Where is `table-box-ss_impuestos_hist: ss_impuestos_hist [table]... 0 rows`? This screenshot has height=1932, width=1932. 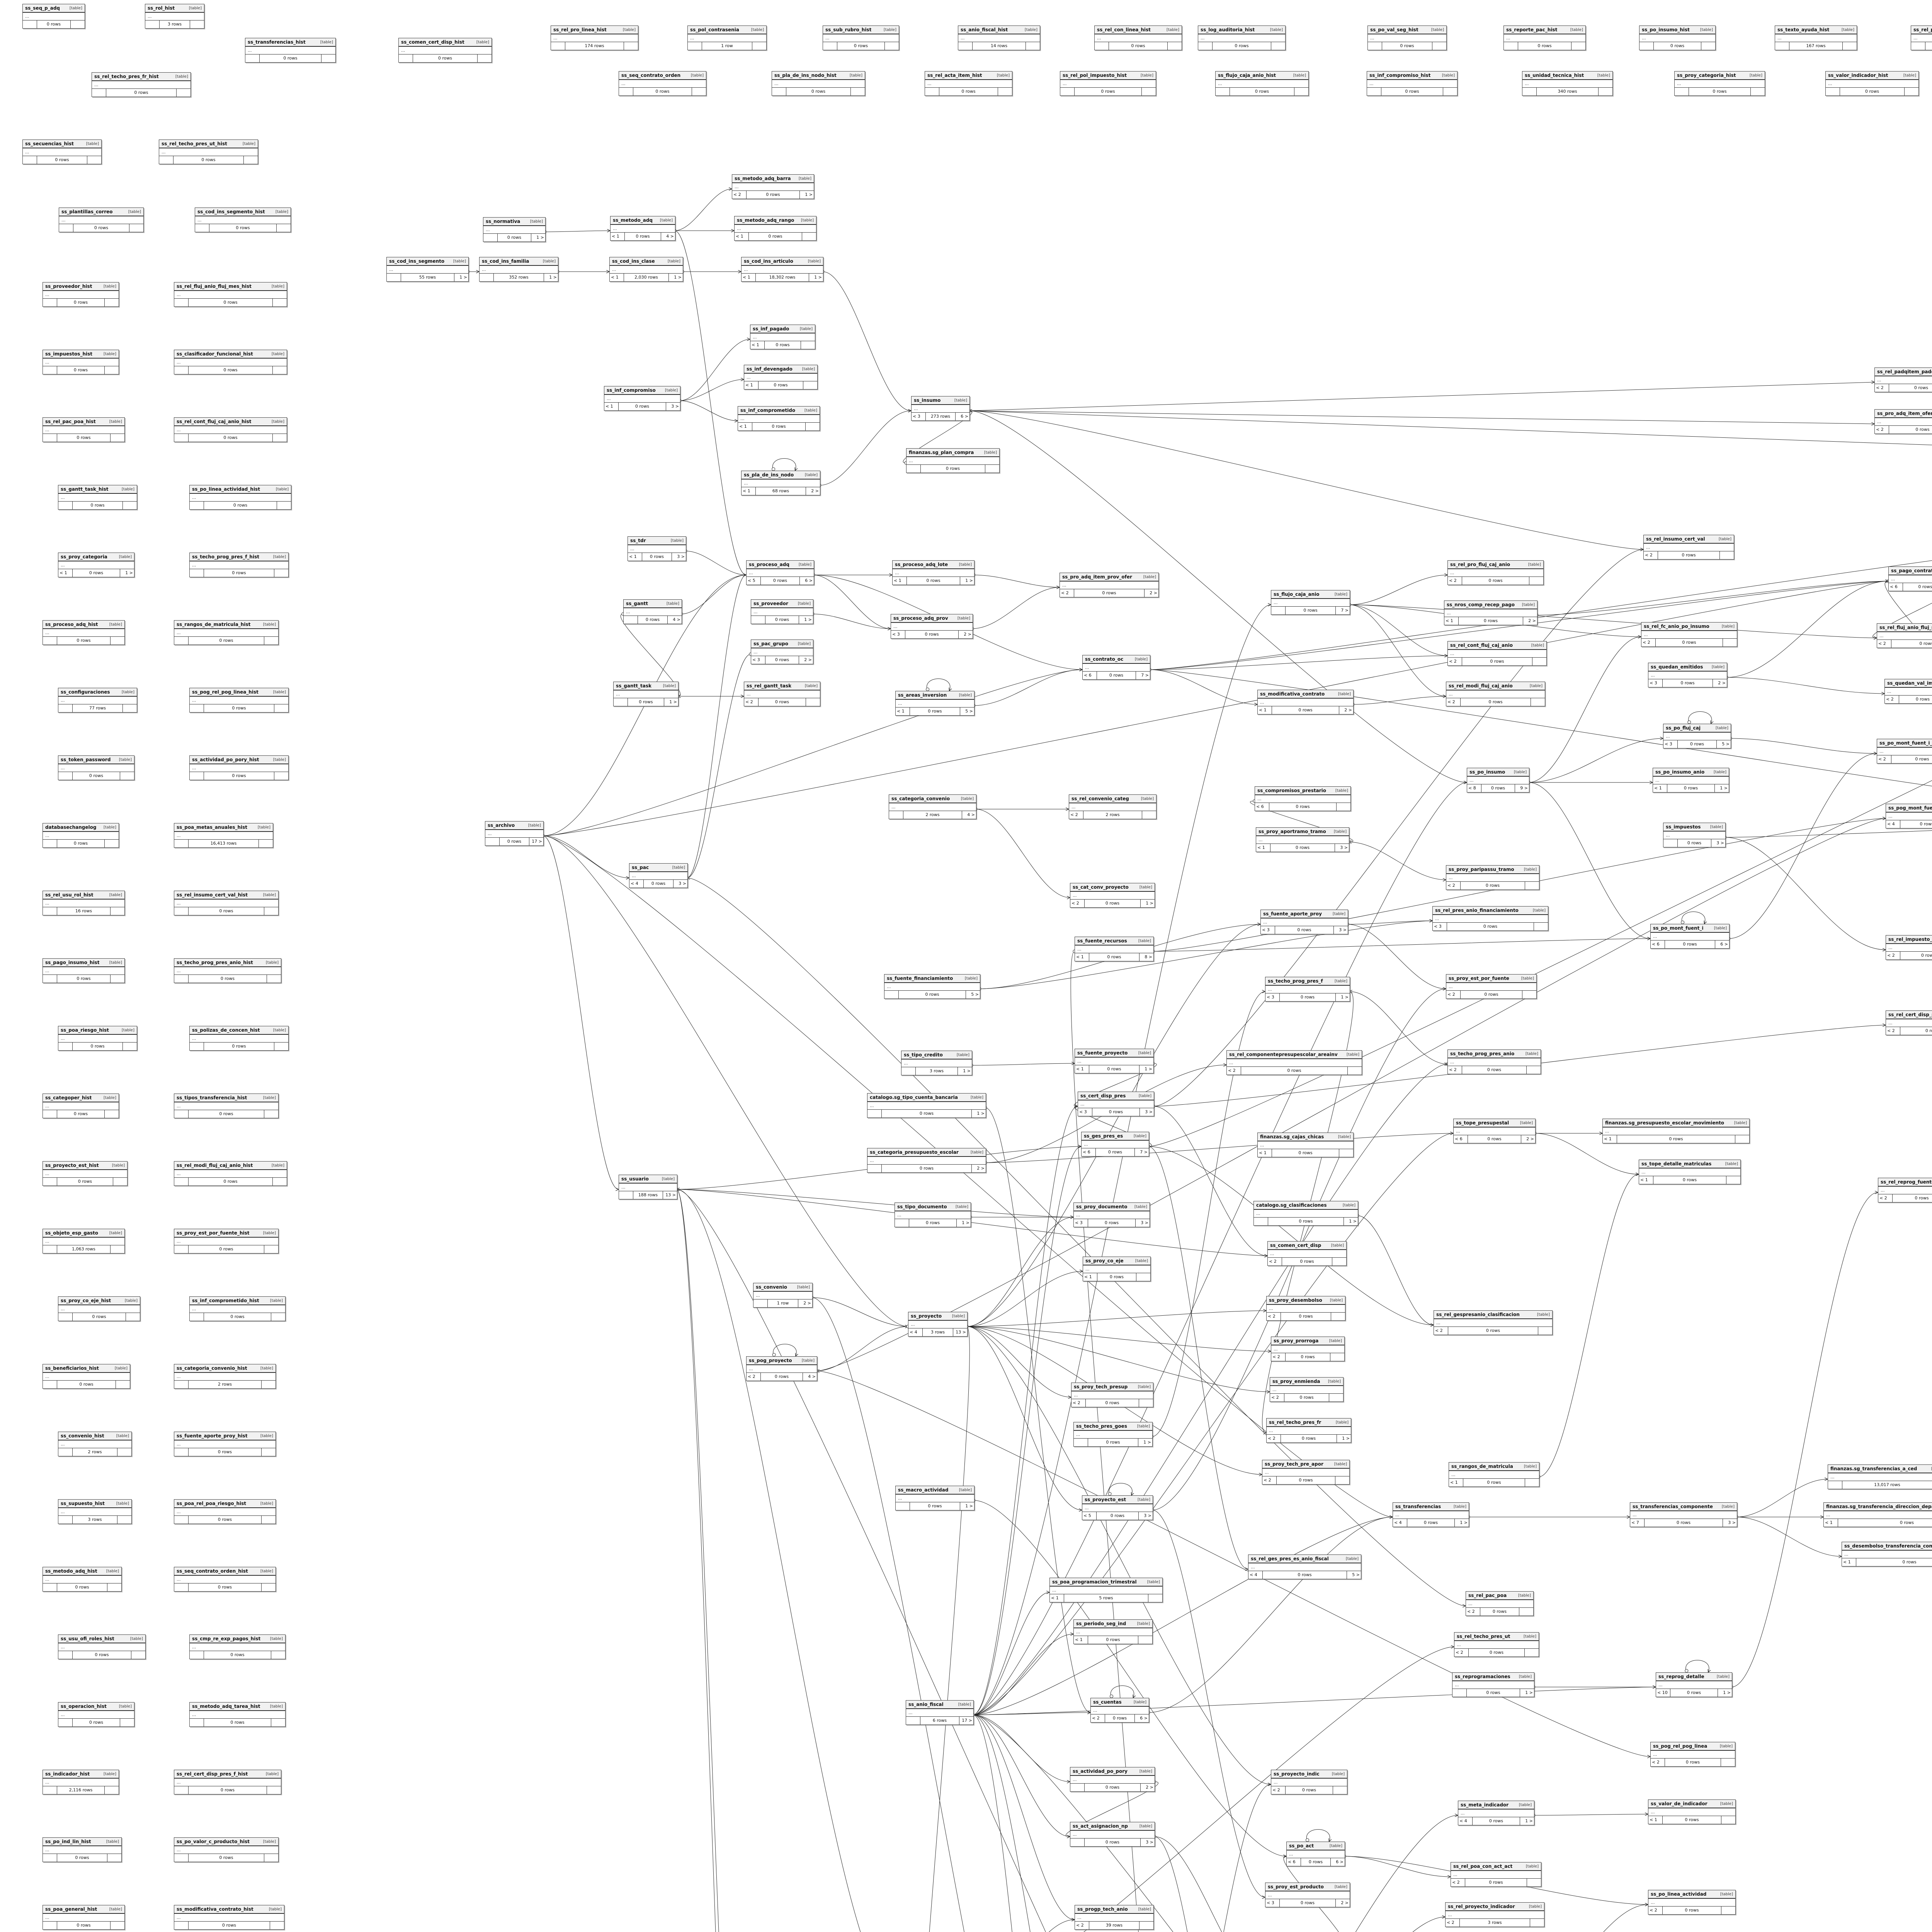 table-box-ss_impuestos_hist: ss_impuestos_hist [table]... 0 rows is located at coordinates (81, 362).